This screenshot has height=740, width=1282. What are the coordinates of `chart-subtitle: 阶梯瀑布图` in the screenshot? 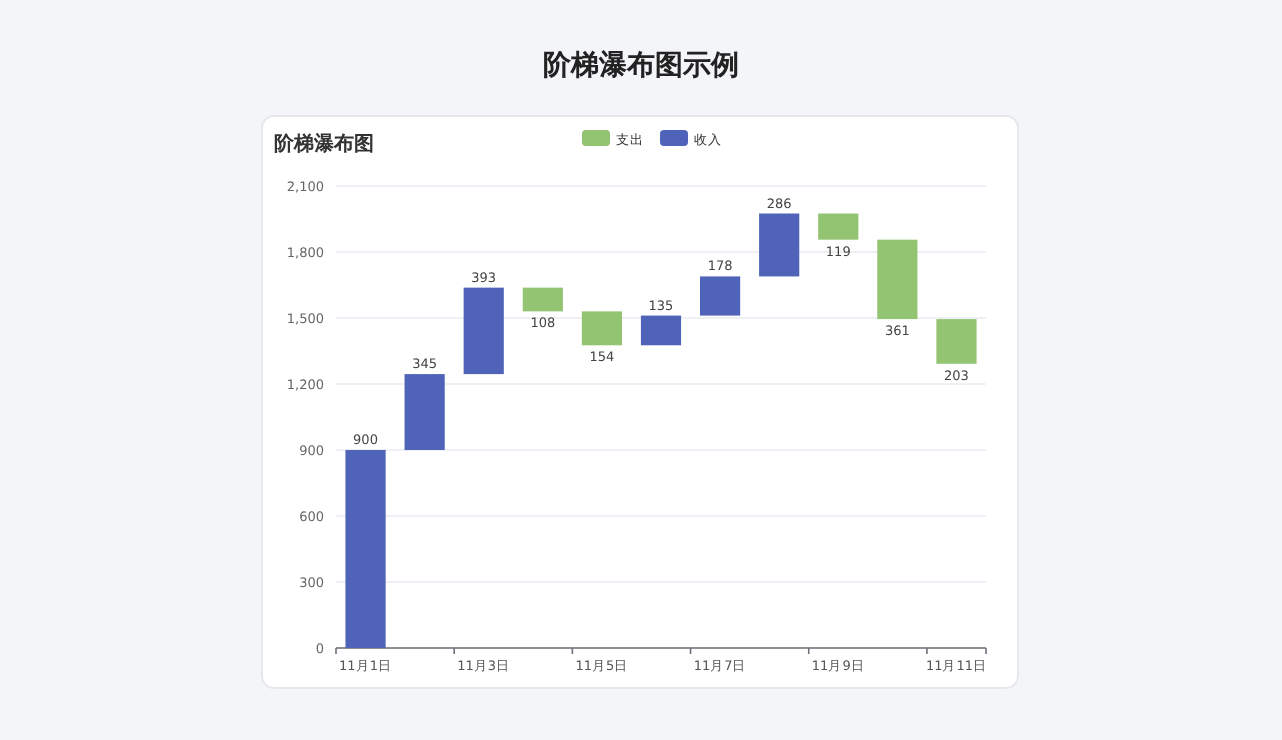 It's located at (324, 144).